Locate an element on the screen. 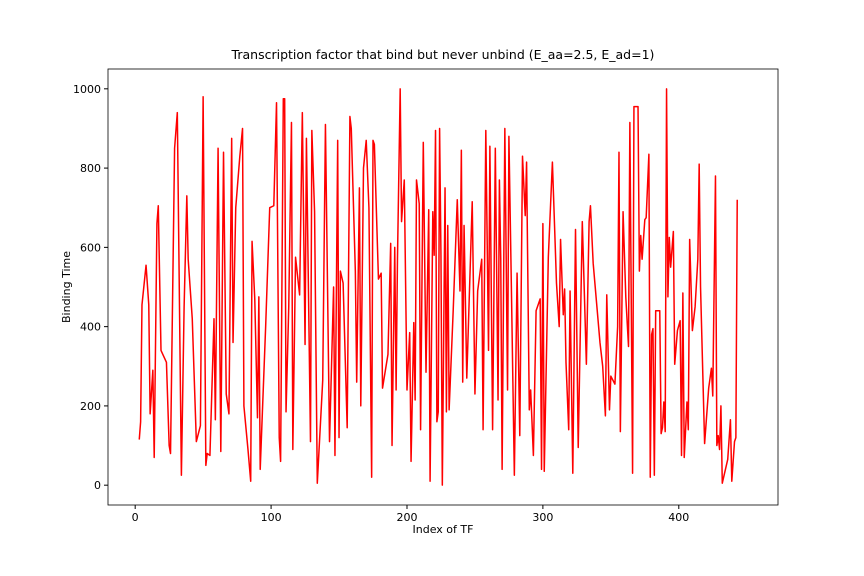 Image resolution: width=864 pixels, height=576 pixels. x-tick-label: 100 is located at coordinates (271, 517).